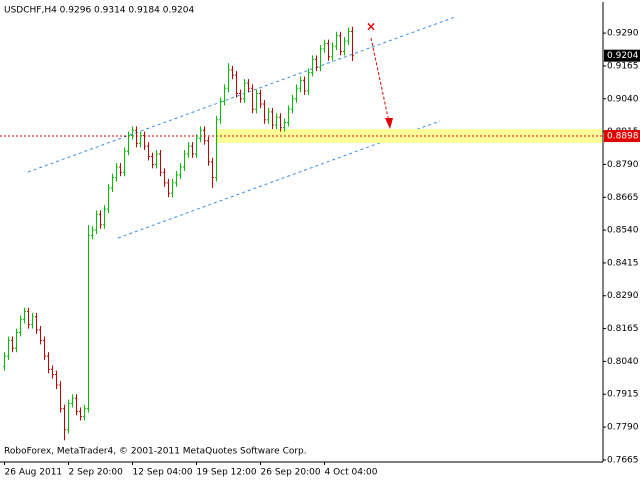 The image size is (640, 480). I want to click on arrow-head, so click(389, 123).